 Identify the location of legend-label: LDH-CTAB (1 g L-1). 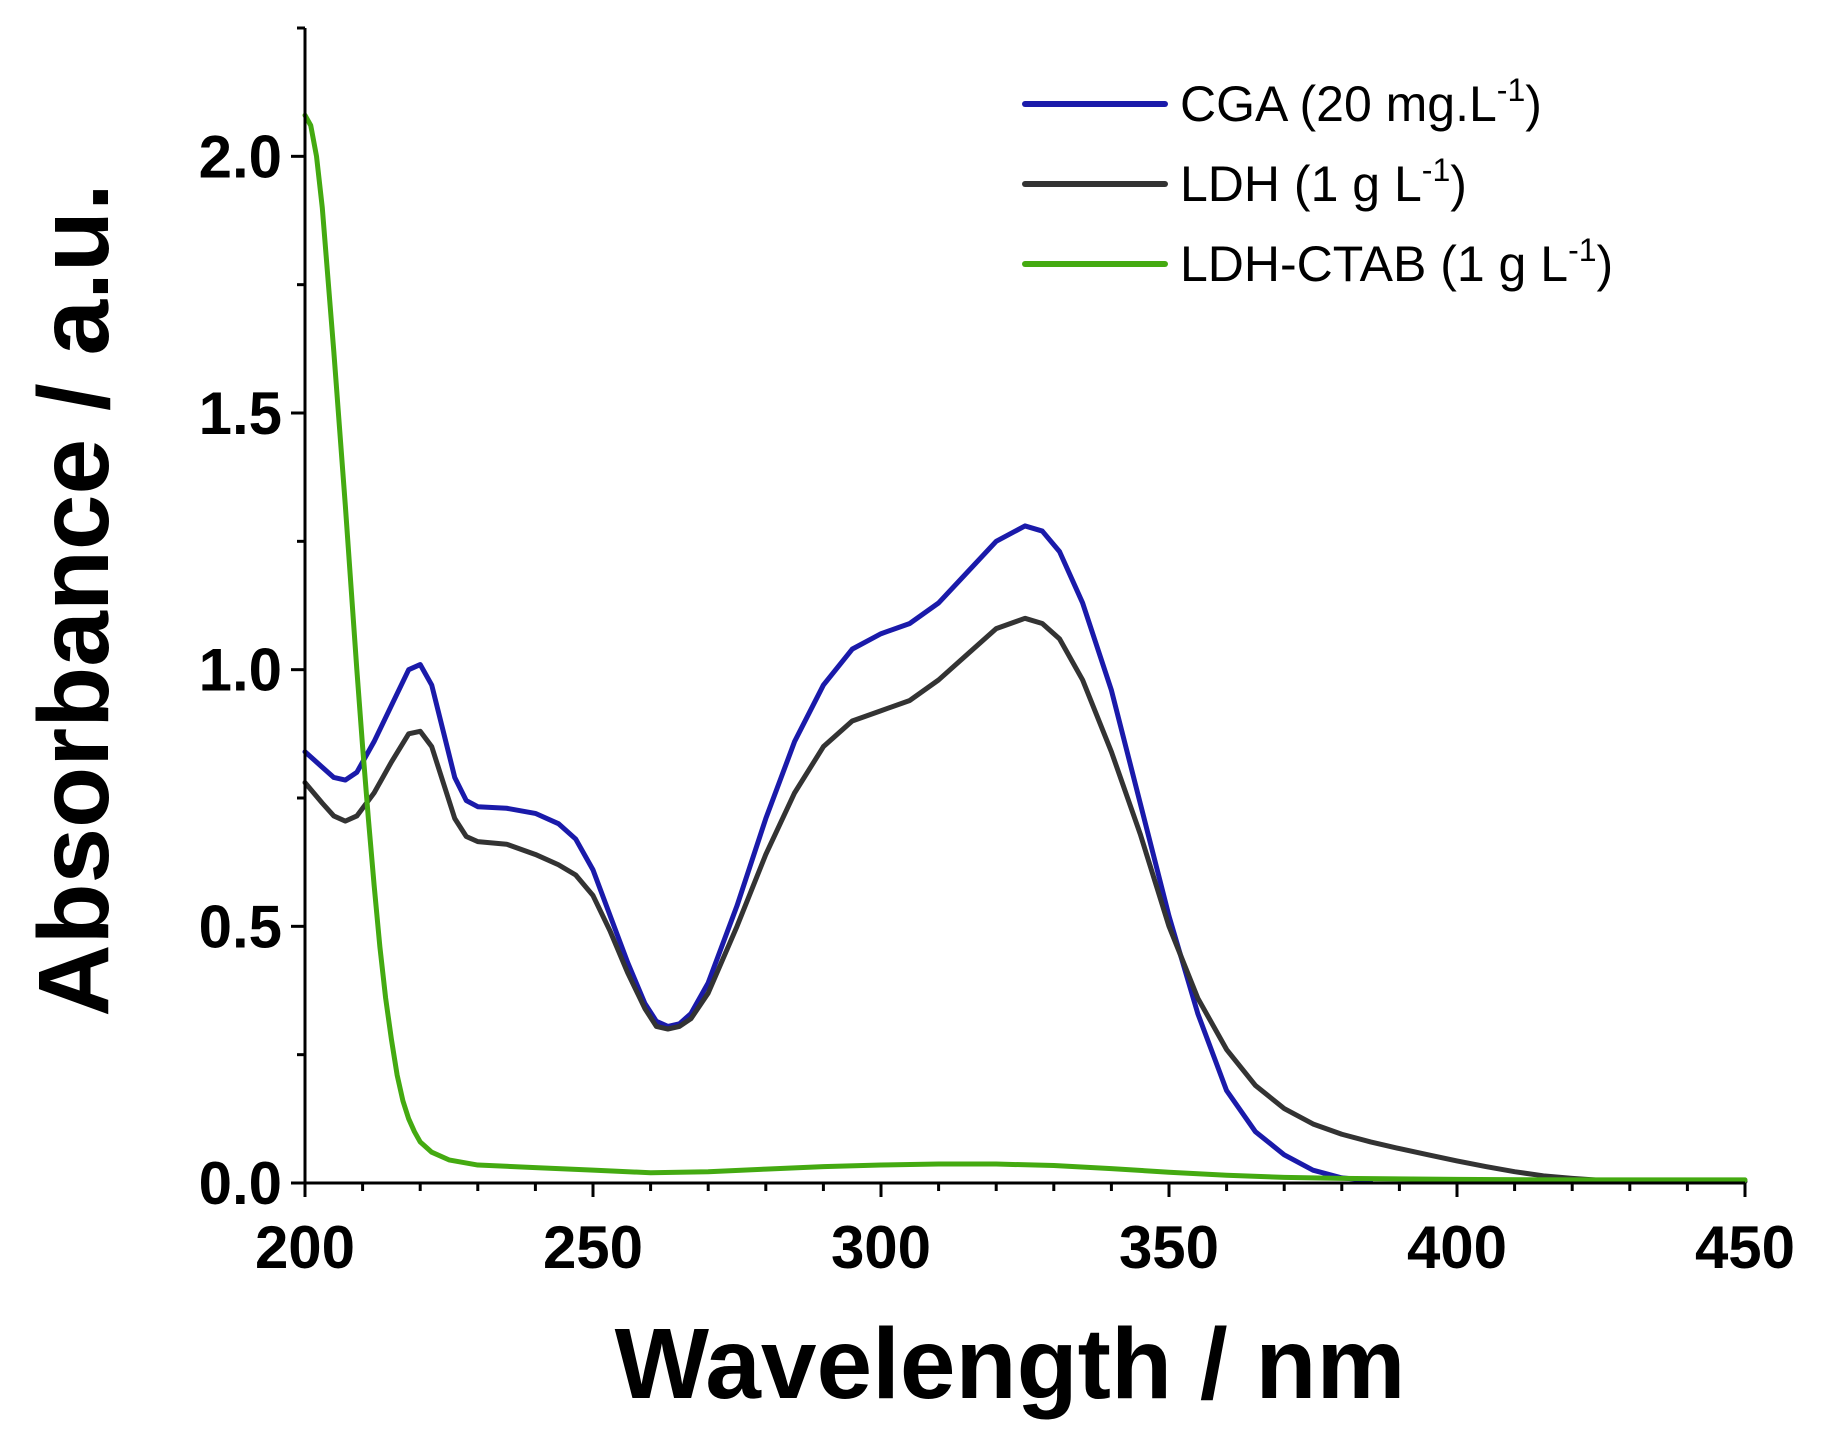
(1396, 262).